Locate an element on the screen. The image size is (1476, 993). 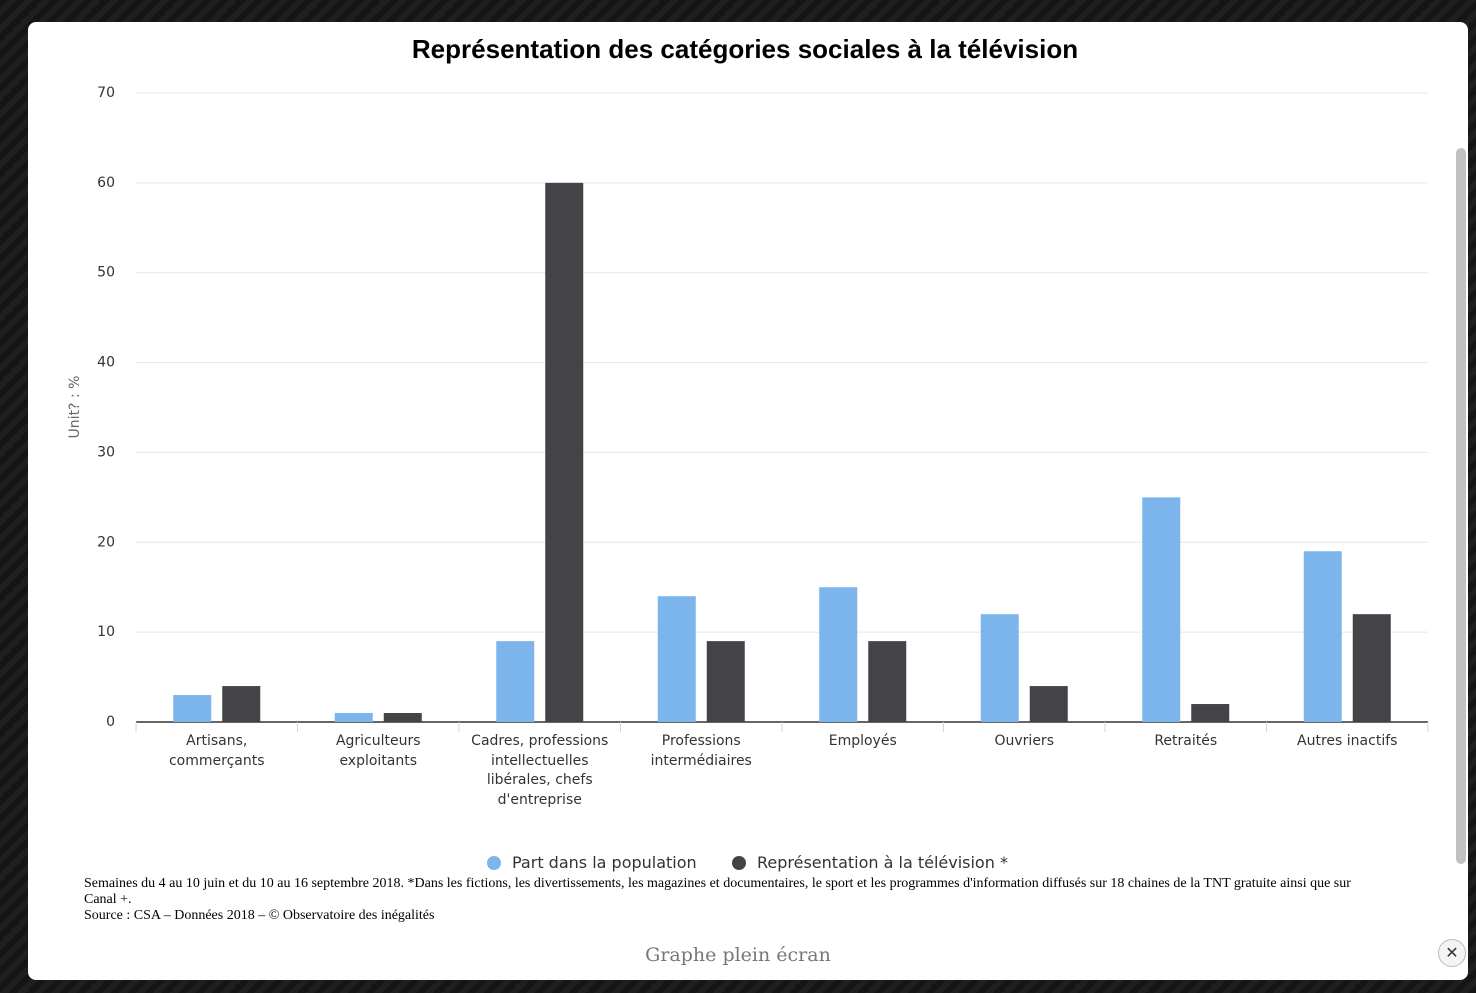
x-tick-label: Ouvriers is located at coordinates (1024, 741).